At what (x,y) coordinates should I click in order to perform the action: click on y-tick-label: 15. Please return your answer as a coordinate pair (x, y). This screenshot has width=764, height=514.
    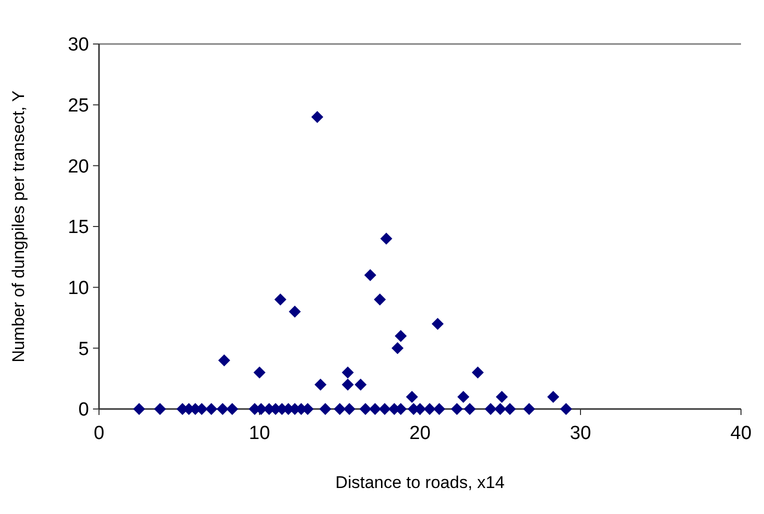
    Looking at the image, I should click on (78, 227).